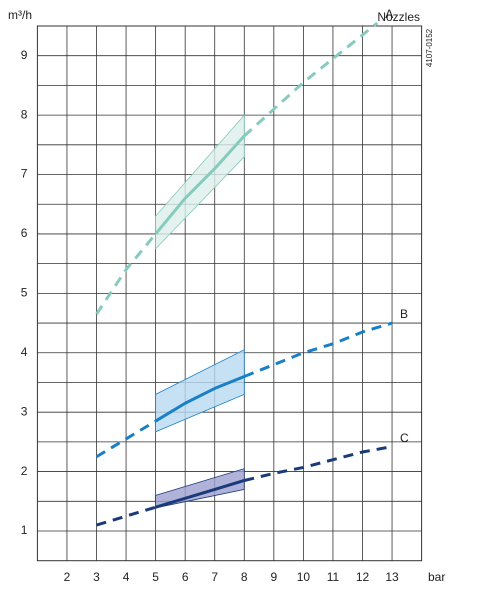  What do you see at coordinates (436, 577) in the screenshot?
I see `x-axis-label: bar` at bounding box center [436, 577].